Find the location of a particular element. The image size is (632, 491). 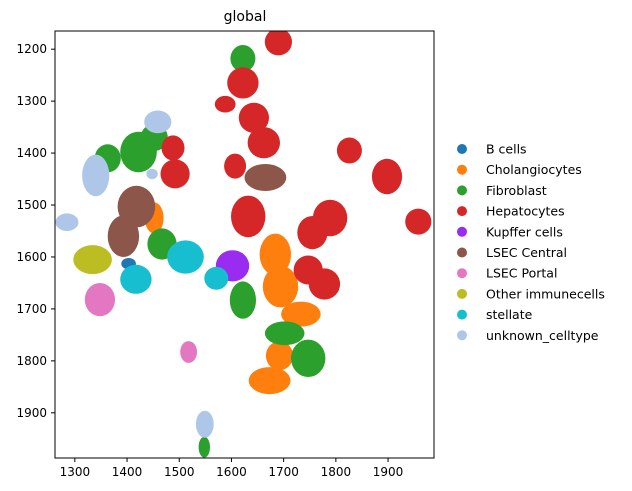

x-tick-label: 1900 is located at coordinates (388, 472).